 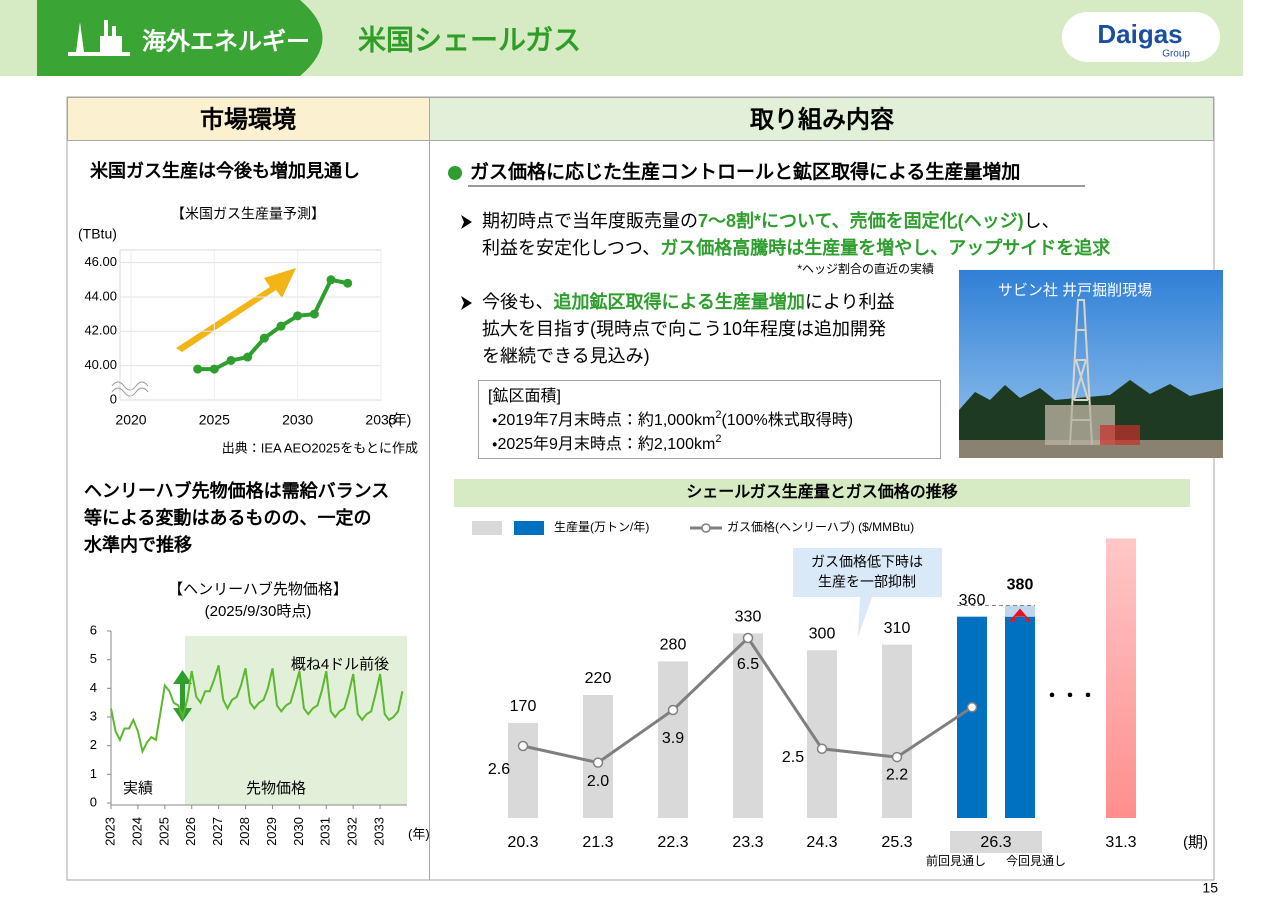 What do you see at coordinates (379, 831) in the screenshot?
I see `x-tick-label: 2033` at bounding box center [379, 831].